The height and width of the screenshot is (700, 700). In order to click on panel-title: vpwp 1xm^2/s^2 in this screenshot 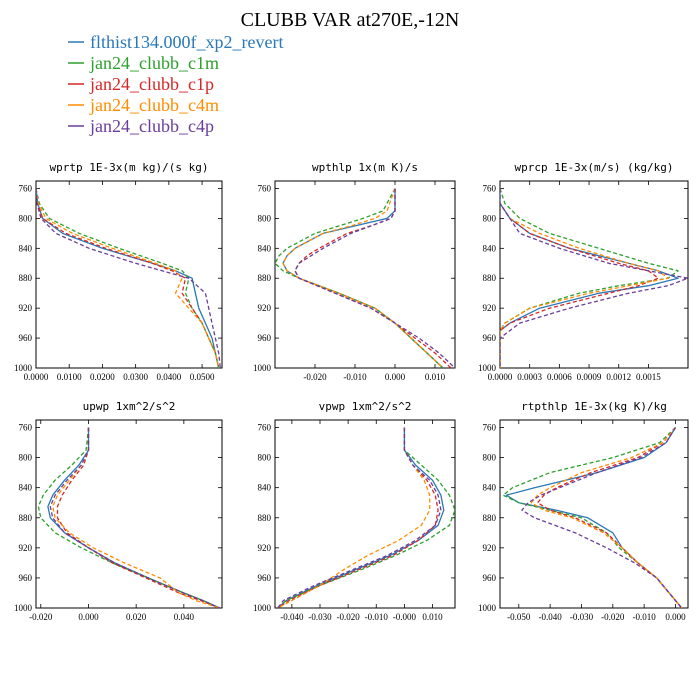, I will do `click(365, 406)`.